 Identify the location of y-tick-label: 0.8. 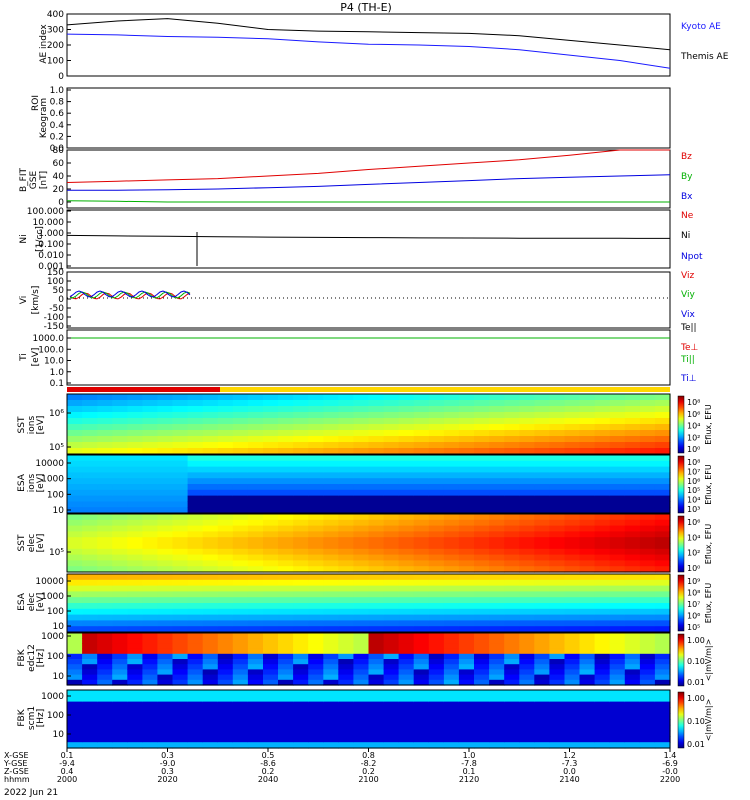
(57, 103).